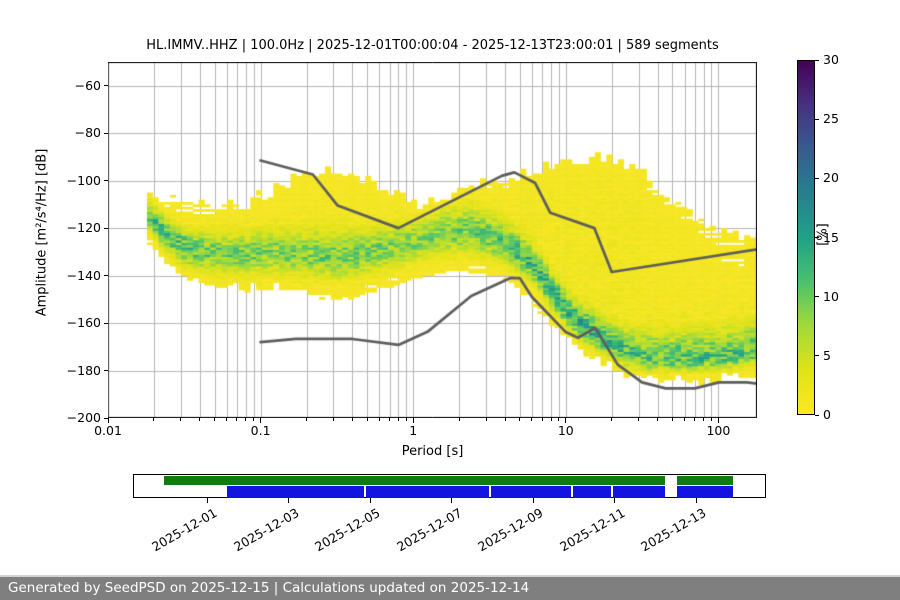  What do you see at coordinates (108, 430) in the screenshot?
I see `x-tick-label: 0.01` at bounding box center [108, 430].